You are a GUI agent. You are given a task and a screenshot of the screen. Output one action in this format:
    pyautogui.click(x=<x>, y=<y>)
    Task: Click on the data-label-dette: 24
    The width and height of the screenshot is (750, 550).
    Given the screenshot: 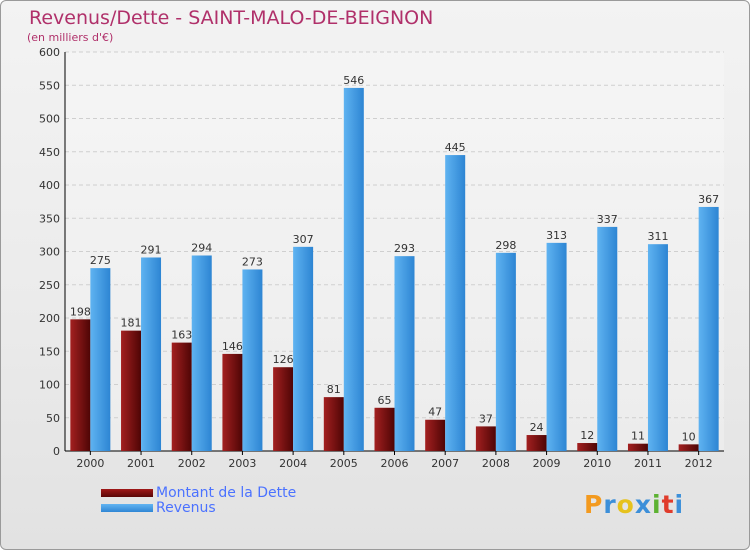 What is the action you would take?
    pyautogui.click(x=537, y=427)
    